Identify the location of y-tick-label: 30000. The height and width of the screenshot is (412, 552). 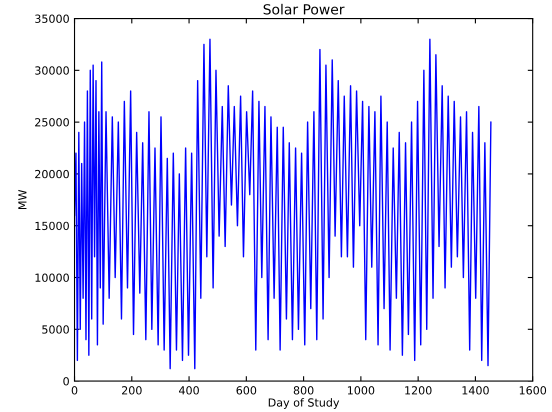
(52, 70).